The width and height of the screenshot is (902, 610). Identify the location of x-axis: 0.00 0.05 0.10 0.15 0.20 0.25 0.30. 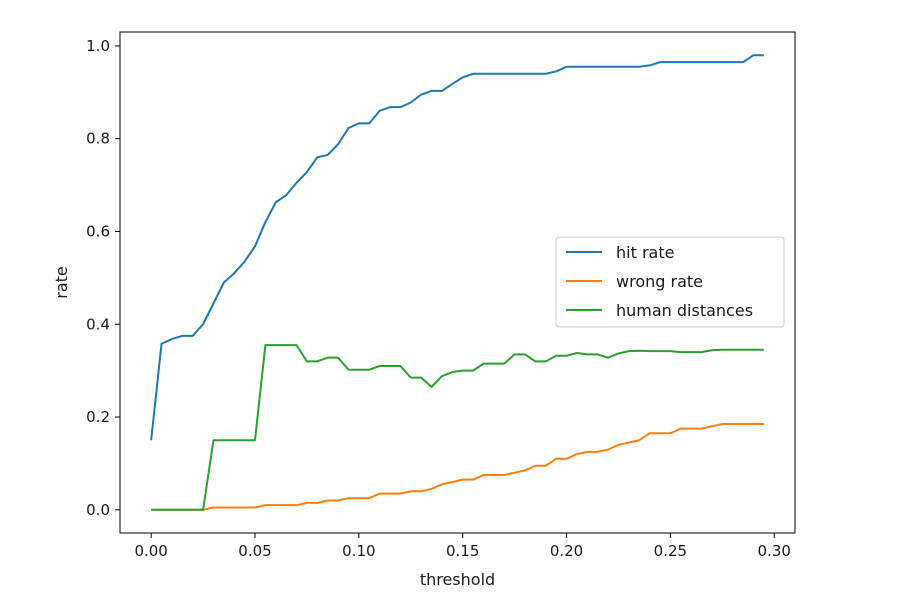
(462, 546).